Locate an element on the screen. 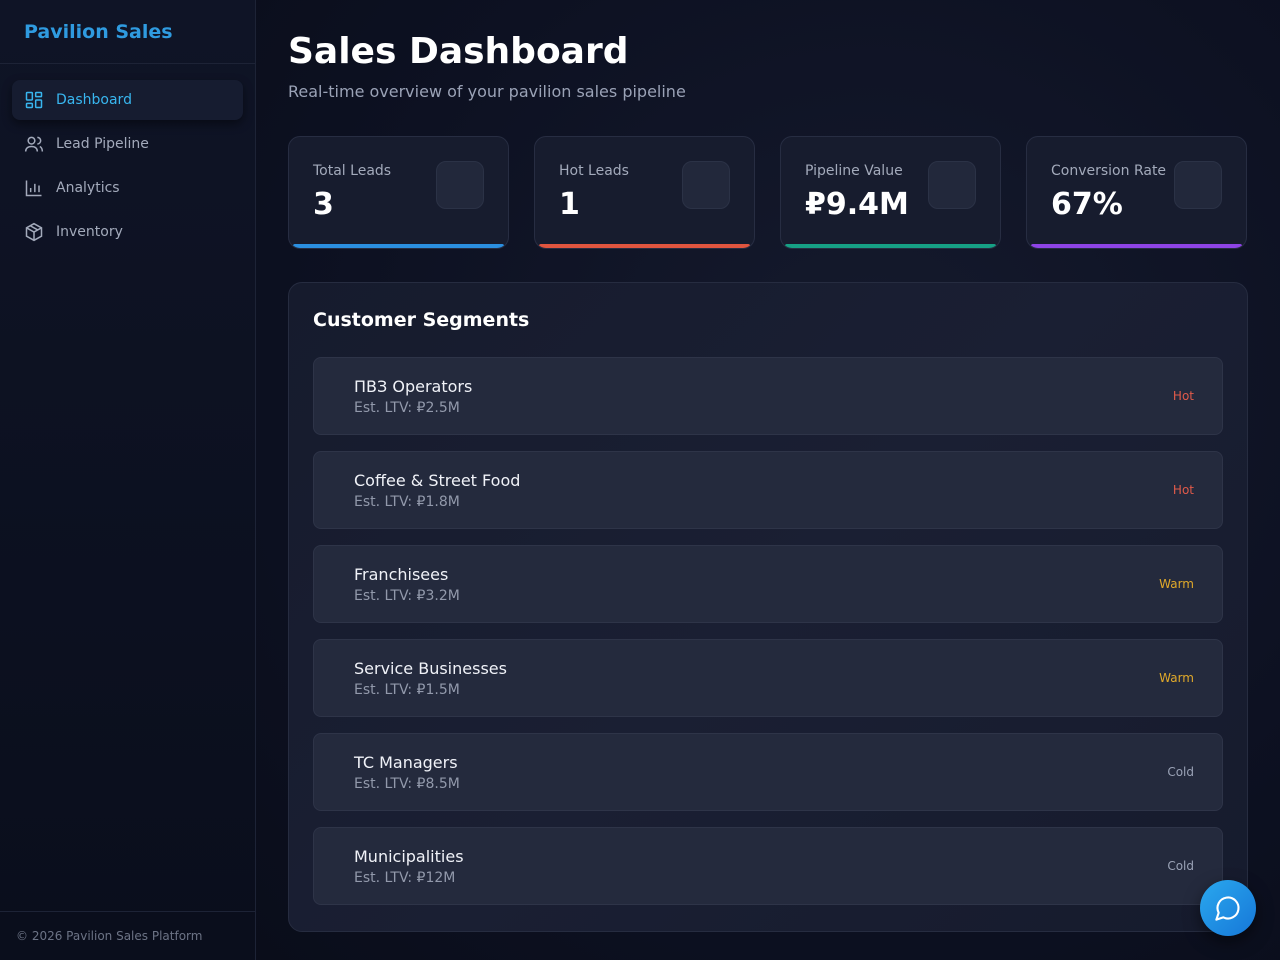  segment-row: Coffee & Street Food Est. LTV: ₽1.8M Hot is located at coordinates (768, 490).